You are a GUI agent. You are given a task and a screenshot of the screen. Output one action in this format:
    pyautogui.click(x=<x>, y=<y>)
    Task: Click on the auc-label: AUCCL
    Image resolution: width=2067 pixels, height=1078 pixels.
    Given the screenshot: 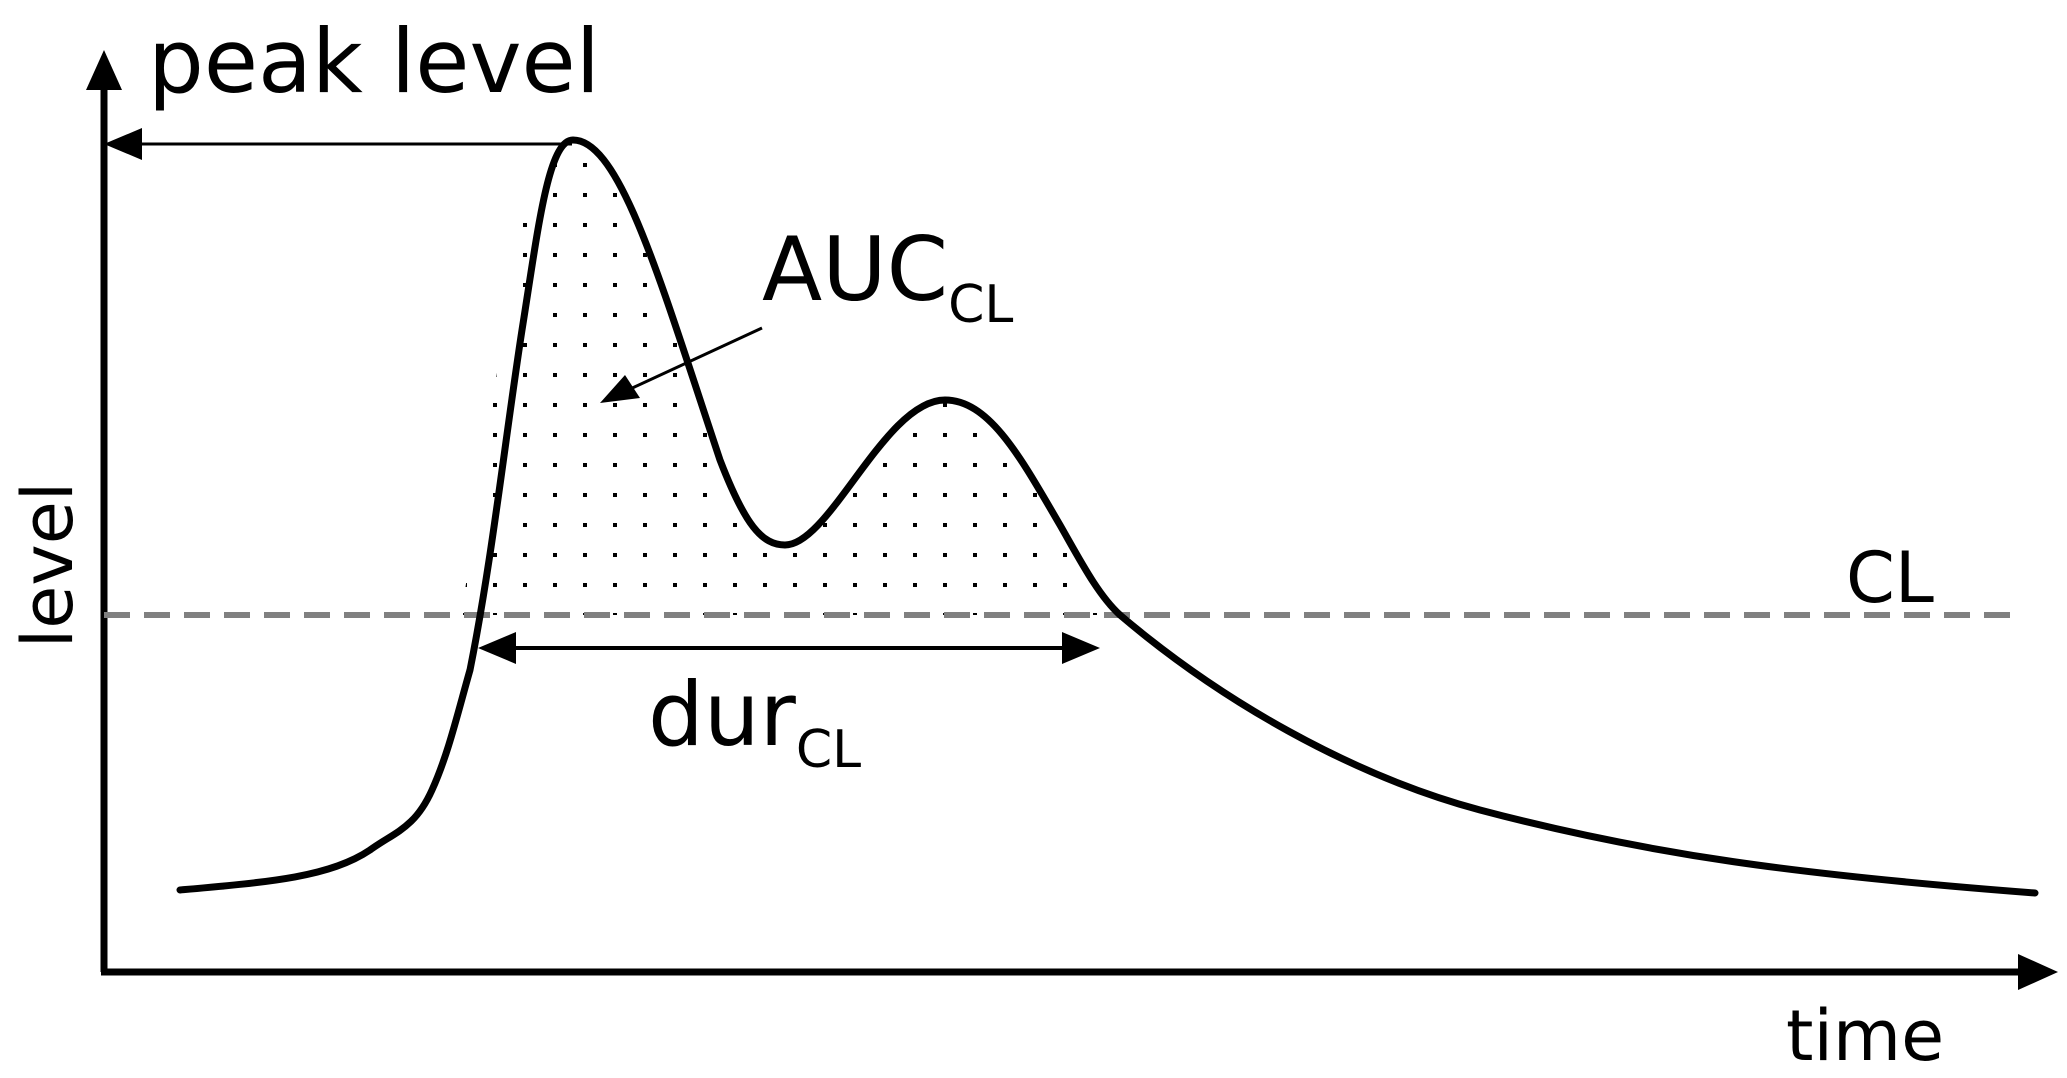 What is the action you would take?
    pyautogui.click(x=887, y=276)
    